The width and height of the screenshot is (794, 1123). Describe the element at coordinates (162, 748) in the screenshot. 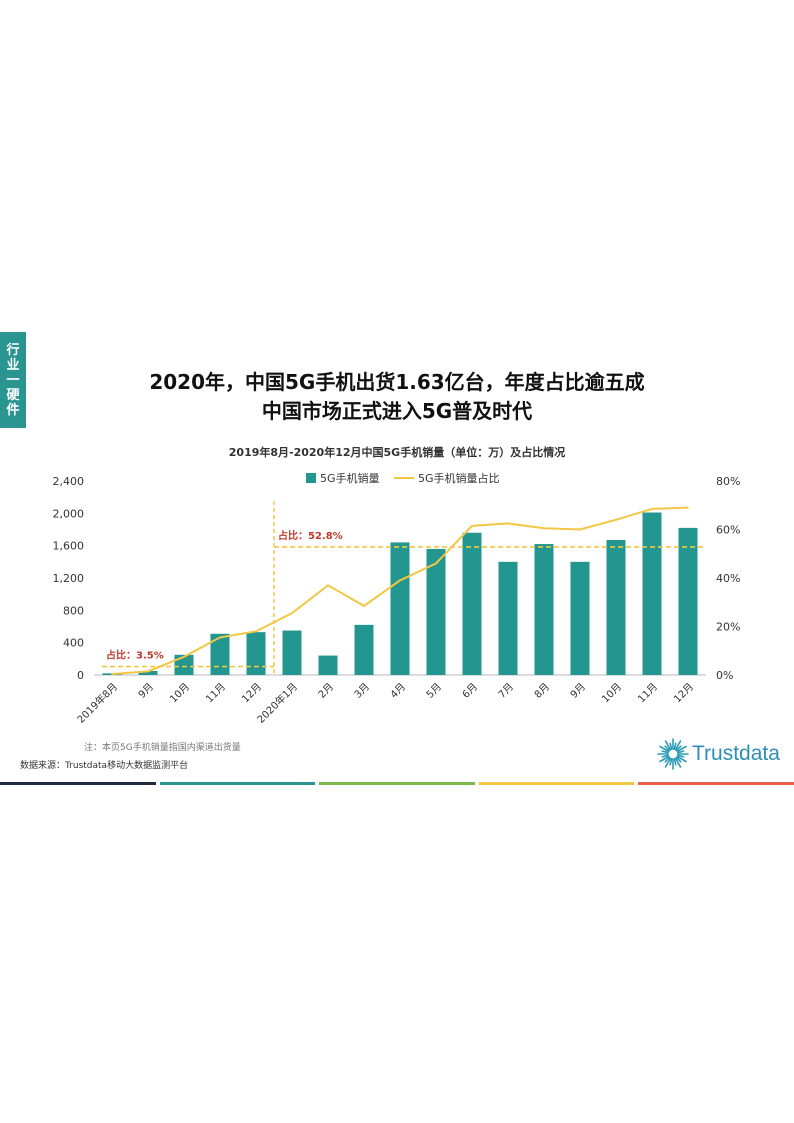

I see `chart-note: 注：本页5G手机销量指国内渠道出货量` at that location.